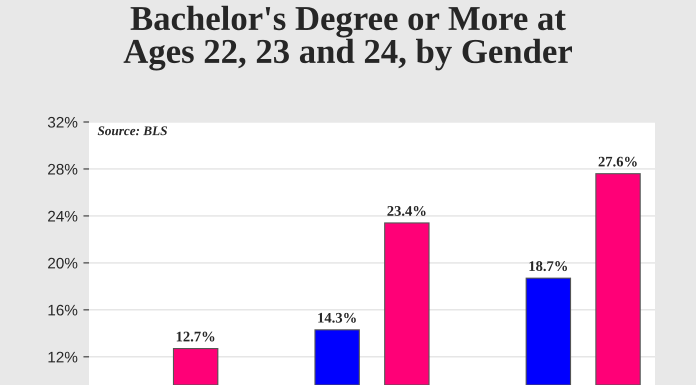 This screenshot has height=385, width=696. I want to click on y-tick-label: 32%, so click(63, 122).